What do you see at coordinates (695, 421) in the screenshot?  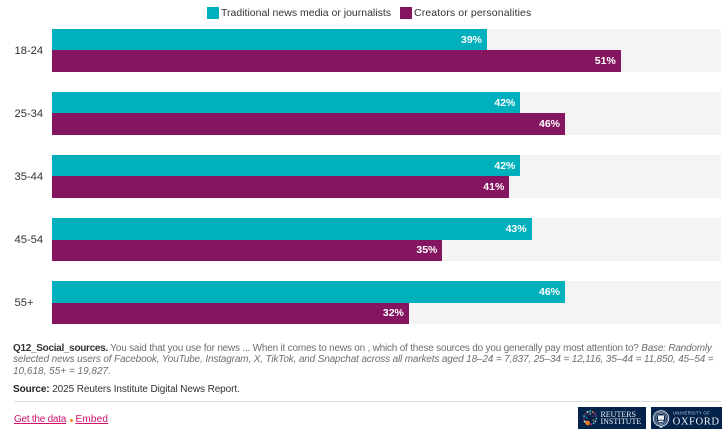 I see `svg-text: OXFORD` at bounding box center [695, 421].